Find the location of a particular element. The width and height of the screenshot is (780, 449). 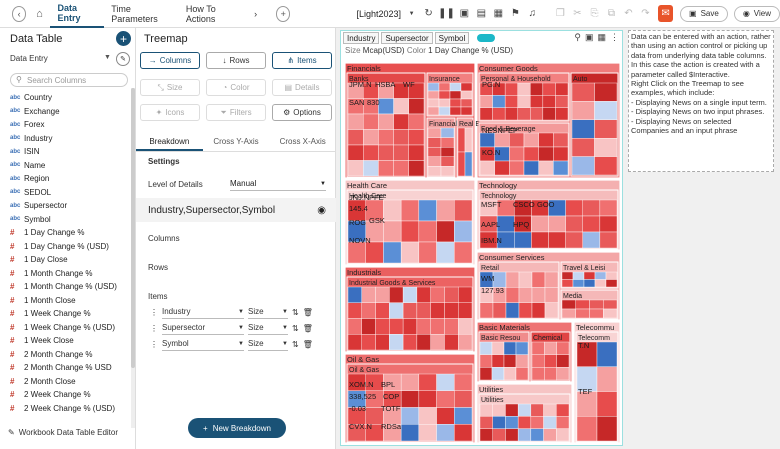

chevron-down-icon: ▼ is located at coordinates (107, 57).